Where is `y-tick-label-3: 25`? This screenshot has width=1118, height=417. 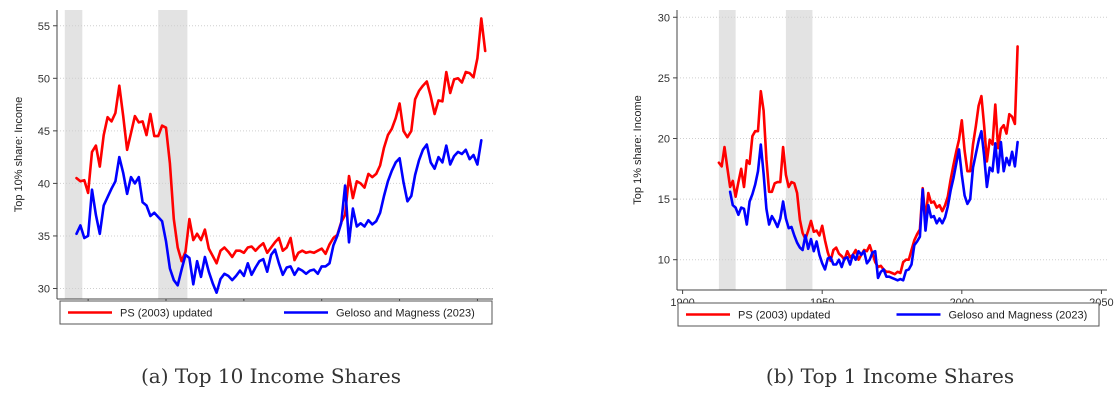
y-tick-label-3: 25 is located at coordinates (664, 79).